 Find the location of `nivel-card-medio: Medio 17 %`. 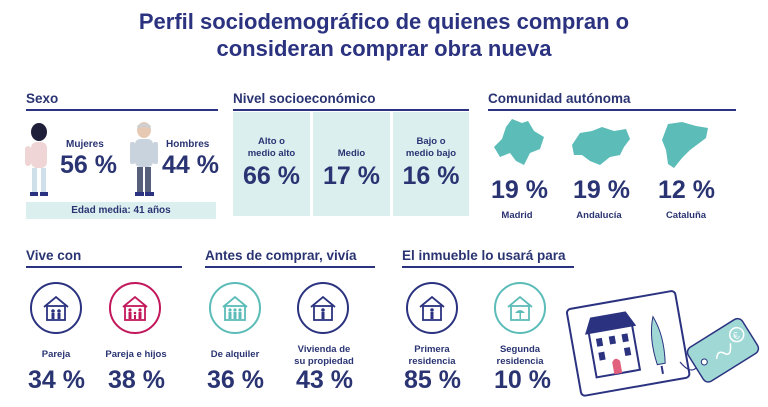

nivel-card-medio: Medio 17 % is located at coordinates (351, 164).